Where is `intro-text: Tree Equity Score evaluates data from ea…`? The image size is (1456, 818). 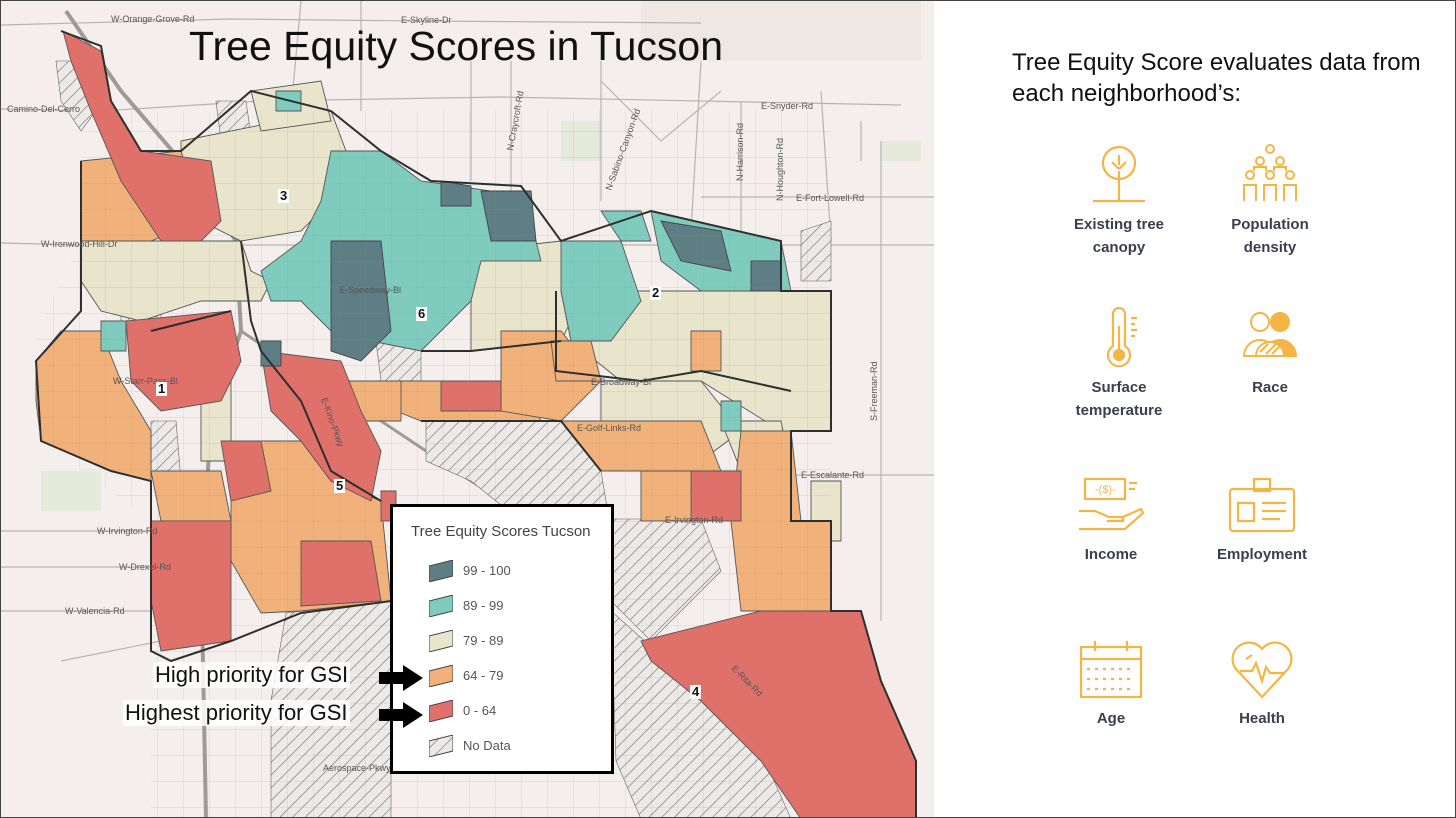
intro-text: Tree Equity Score evaluates data from ea… is located at coordinates (1216, 78).